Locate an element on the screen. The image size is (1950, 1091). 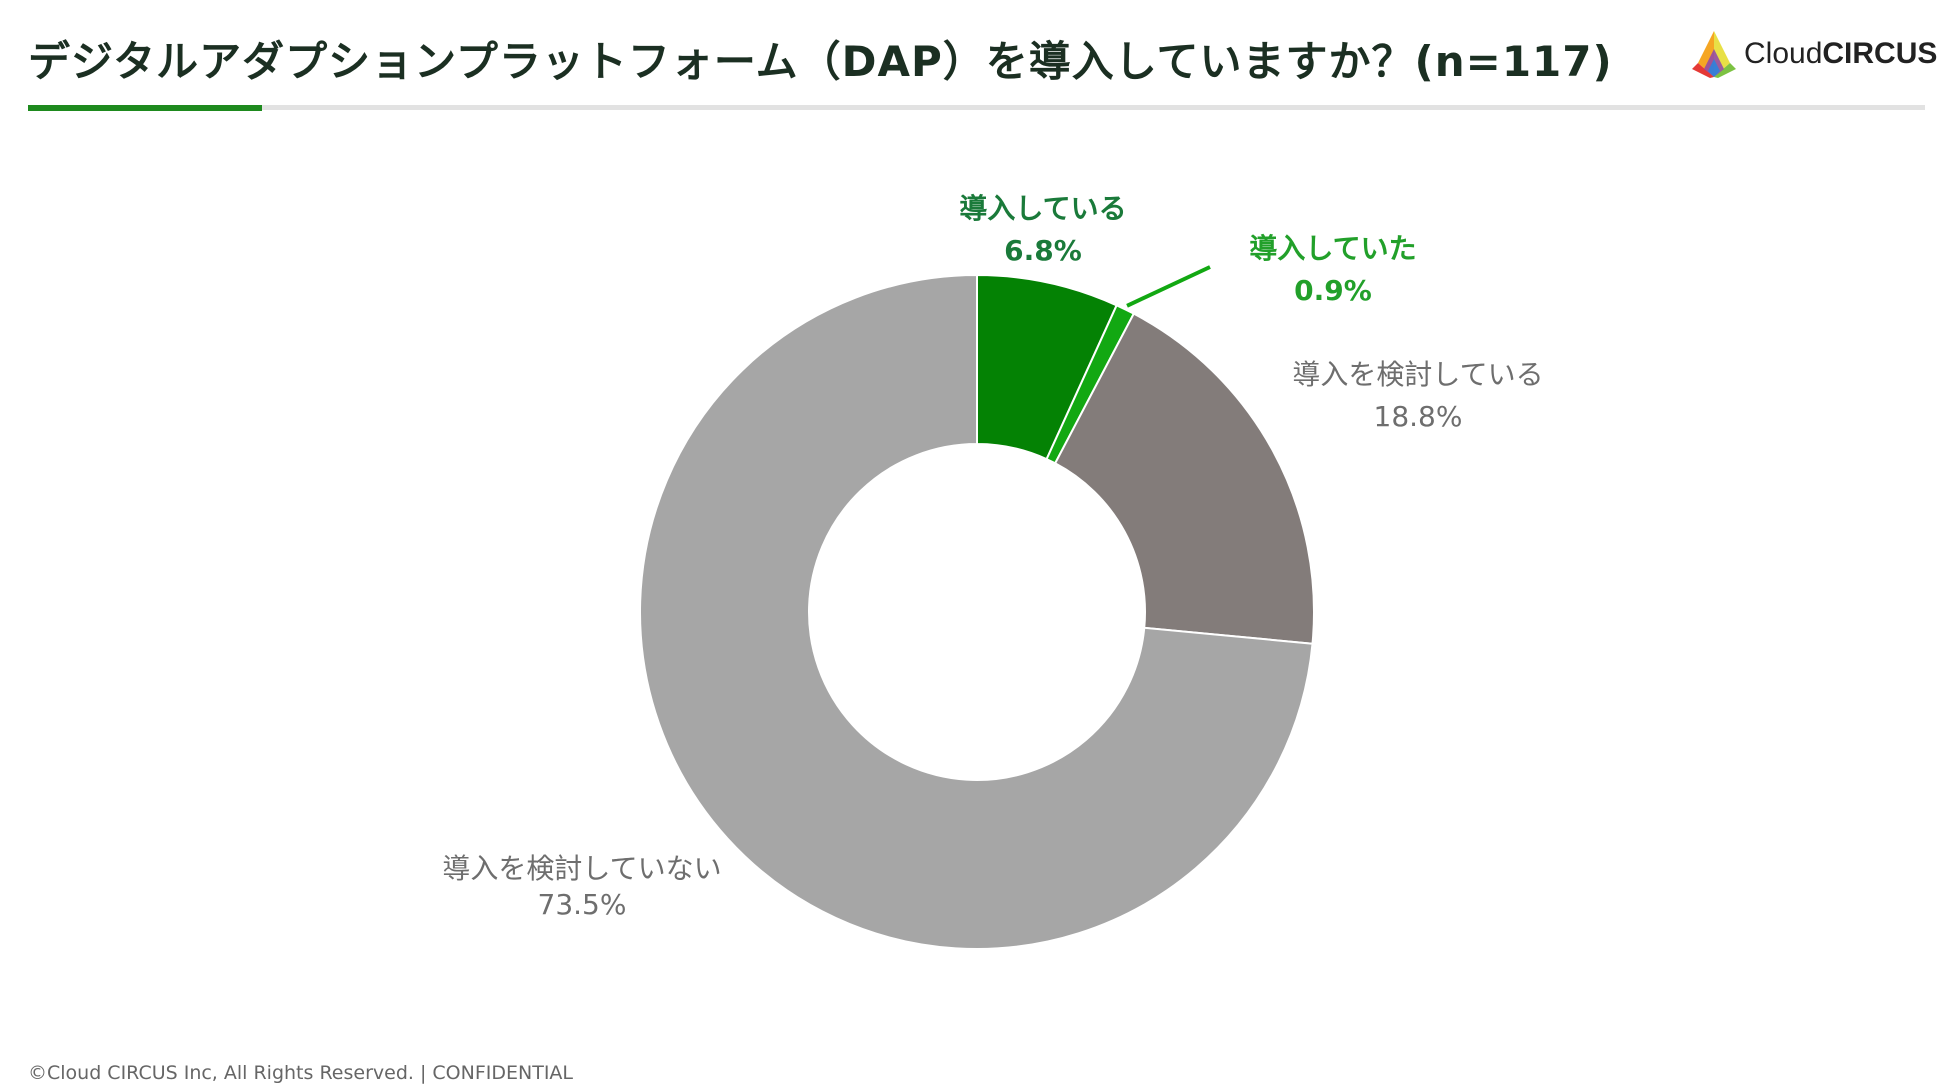
slice-introduced-value-label: 6.8% is located at coordinates (1043, 250).